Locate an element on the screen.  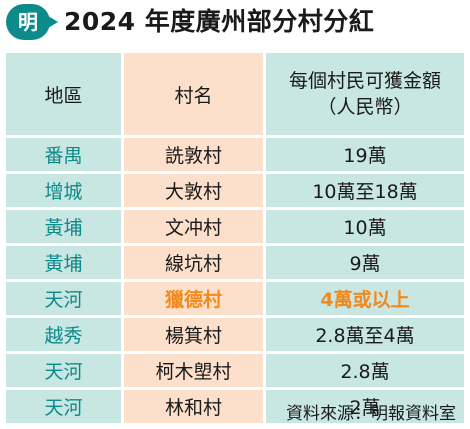
column-header-village: 村名 is located at coordinates (195, 94).